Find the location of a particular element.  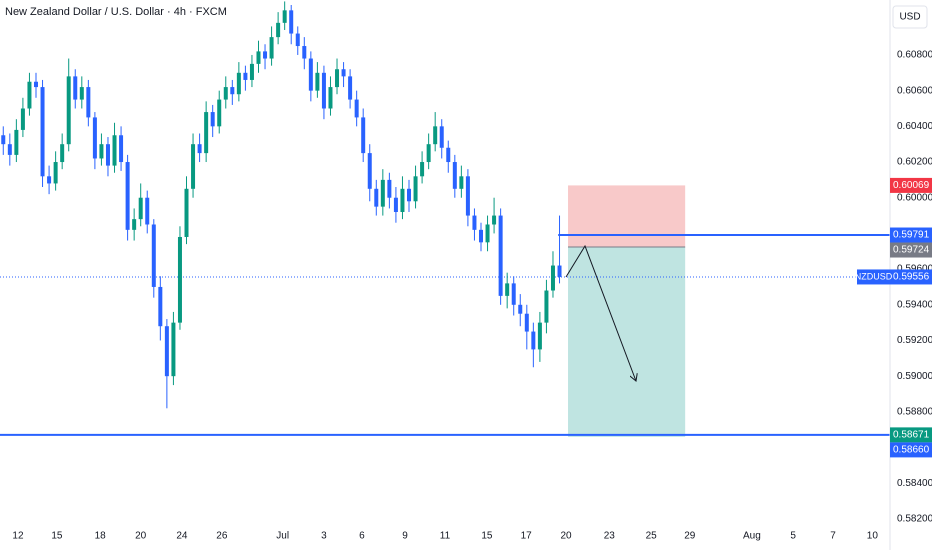

y-tick-label: 0.60400 is located at coordinates (914, 126).